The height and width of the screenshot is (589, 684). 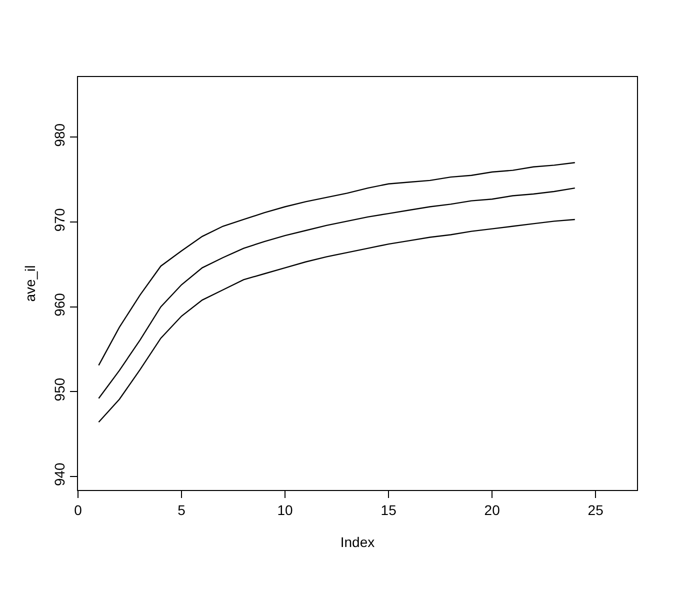 What do you see at coordinates (357, 542) in the screenshot?
I see `x-axis-title: Index` at bounding box center [357, 542].